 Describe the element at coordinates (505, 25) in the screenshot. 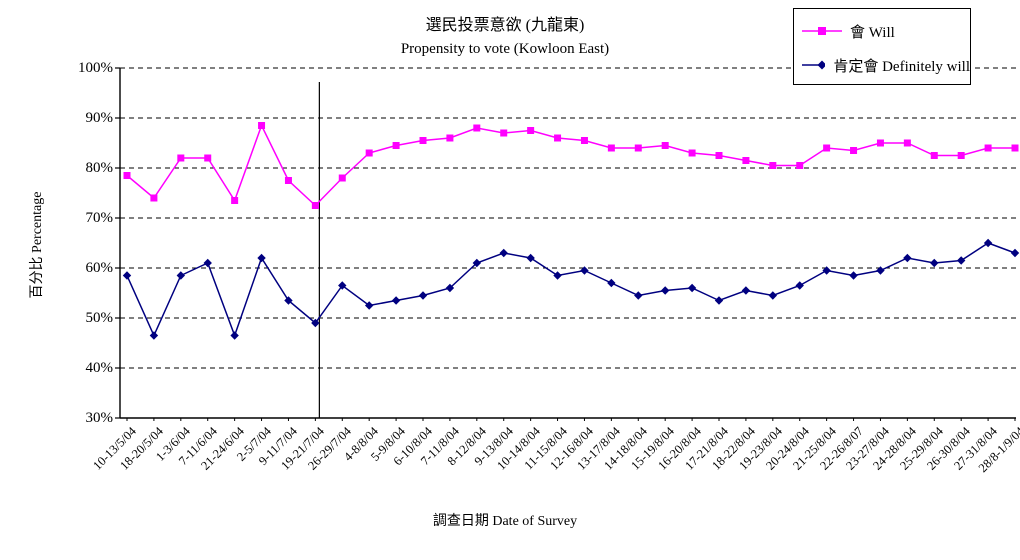

I see `chart-title-chinese: 選民投票意欲 (九龍東)` at that location.